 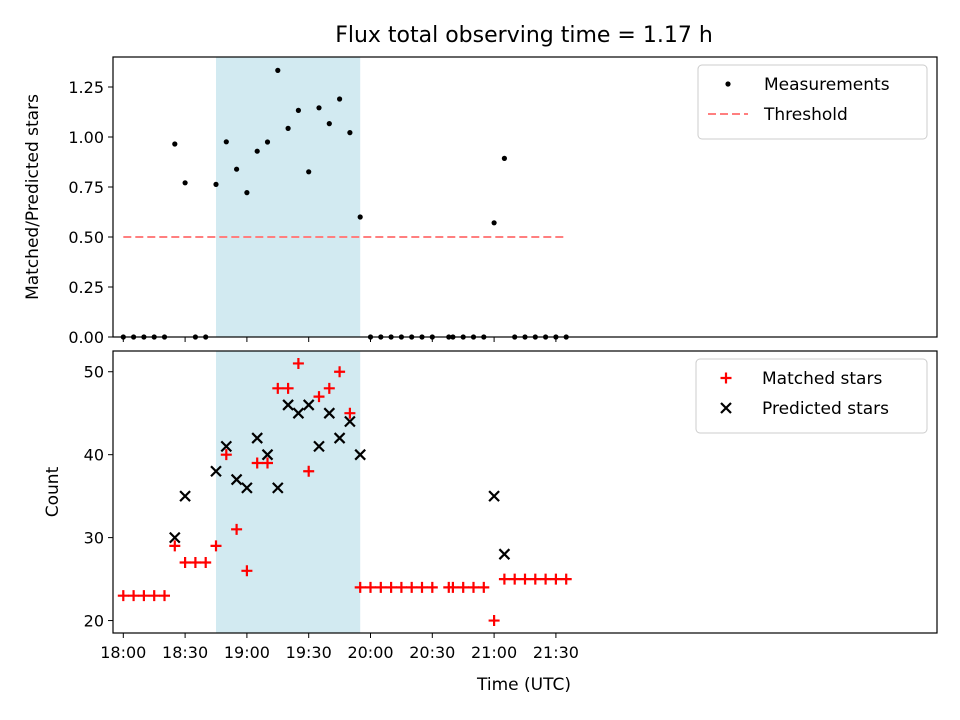 What do you see at coordinates (86, 337) in the screenshot?
I see `y-tick-label: 0.00` at bounding box center [86, 337].